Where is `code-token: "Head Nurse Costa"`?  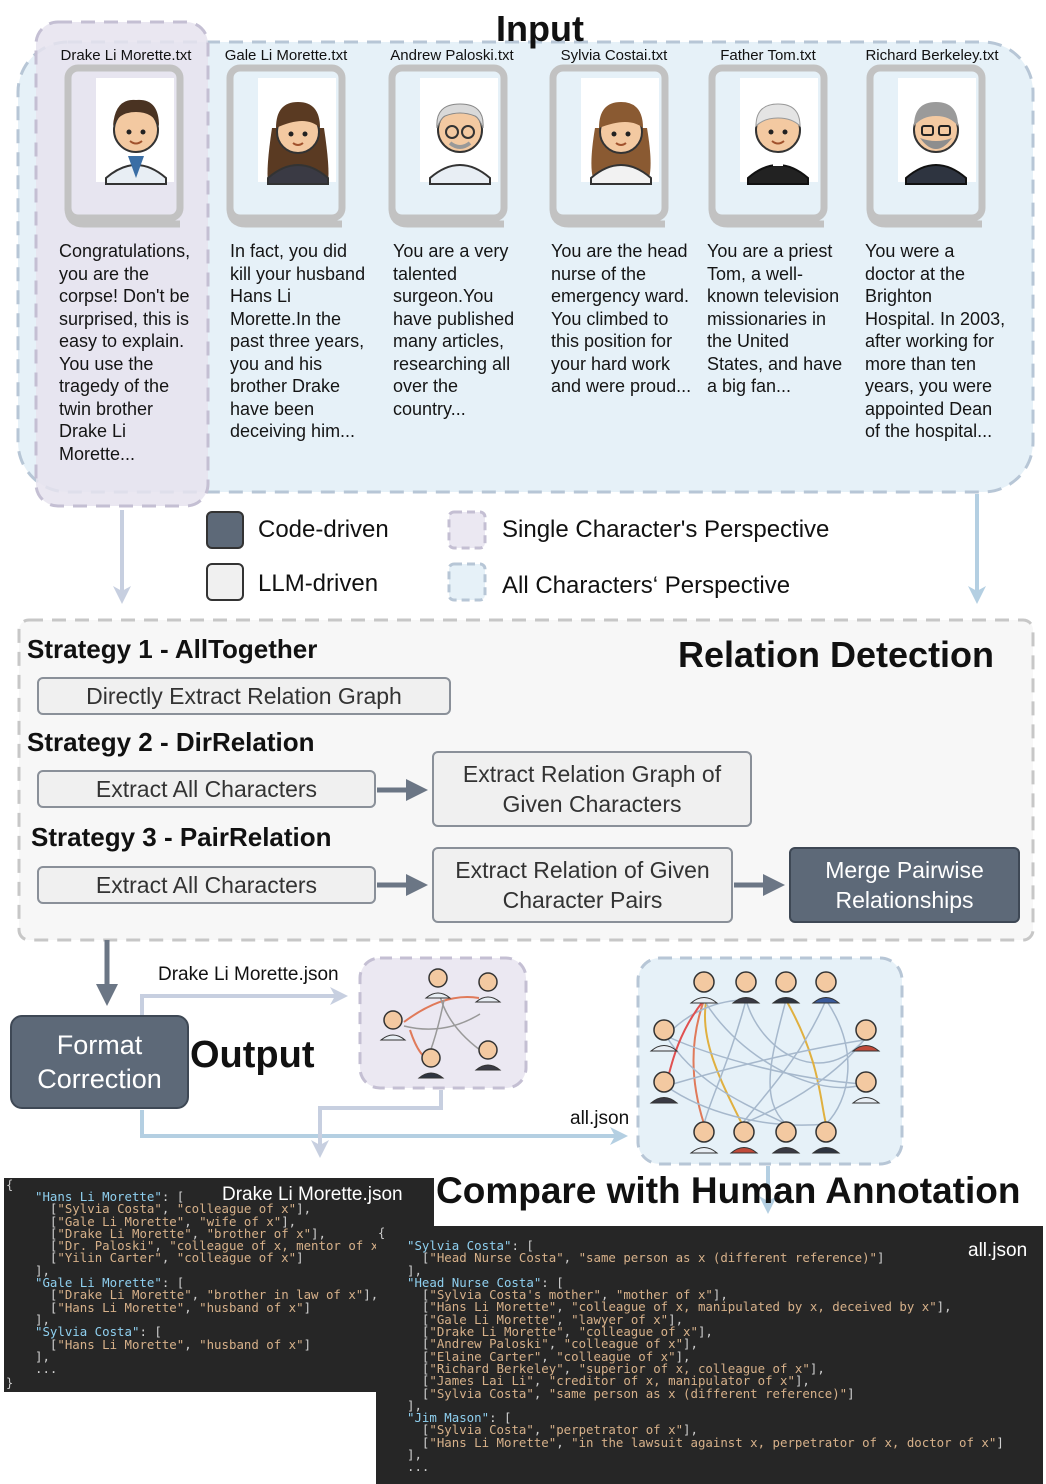 code-token: "Head Nurse Costa" is located at coordinates (496, 1258).